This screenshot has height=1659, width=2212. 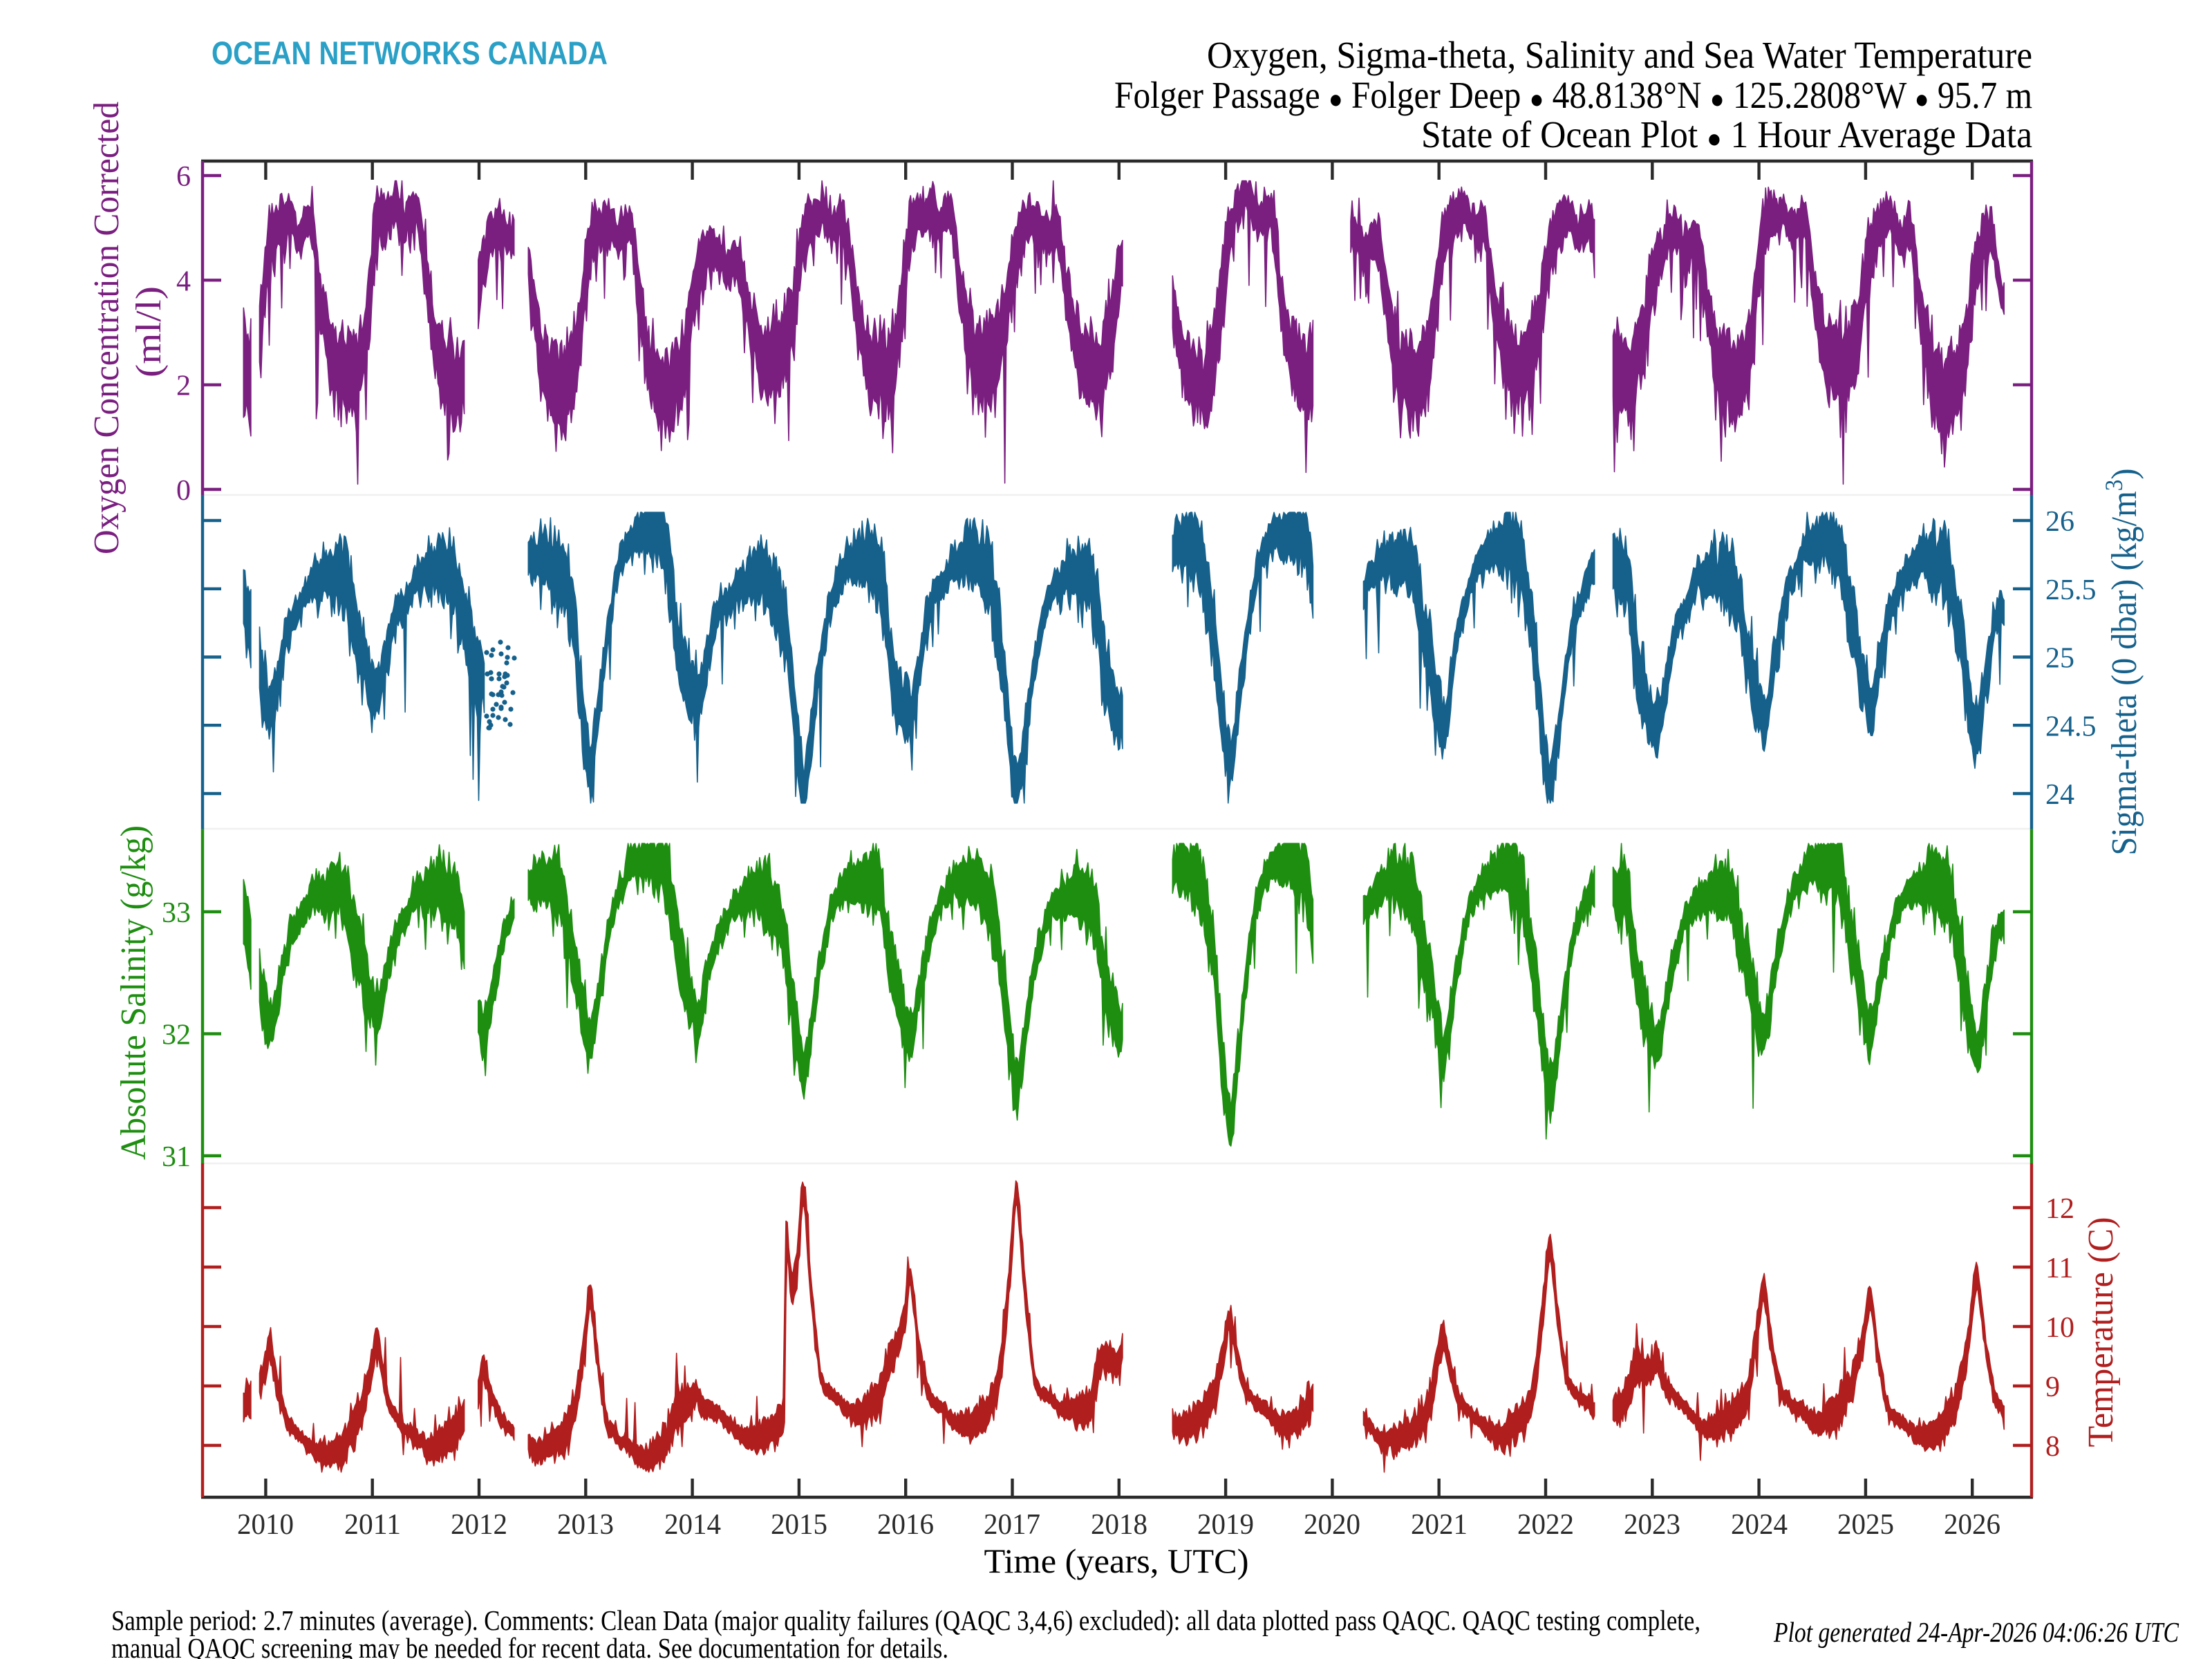 I want to click on svg-text: 2021, so click(x=1440, y=1525).